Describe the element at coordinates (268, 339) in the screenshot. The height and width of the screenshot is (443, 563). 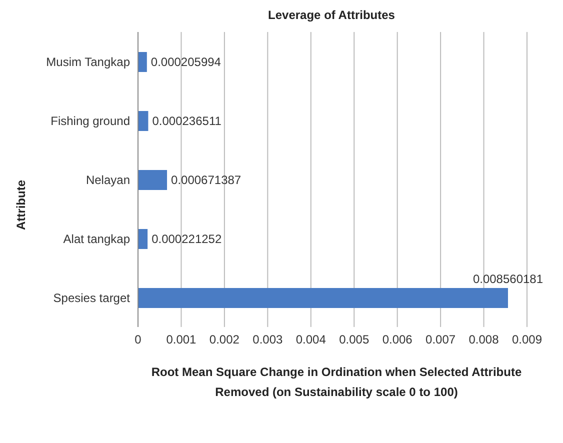
I see `x-tick-label: 0.003` at that location.